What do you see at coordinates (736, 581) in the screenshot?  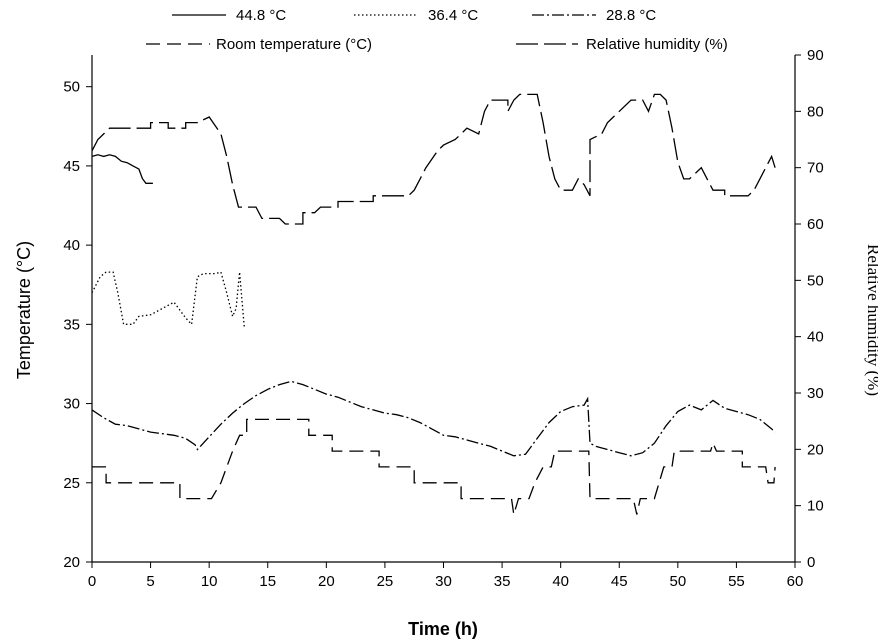 I see `x-tick-label: 55` at bounding box center [736, 581].